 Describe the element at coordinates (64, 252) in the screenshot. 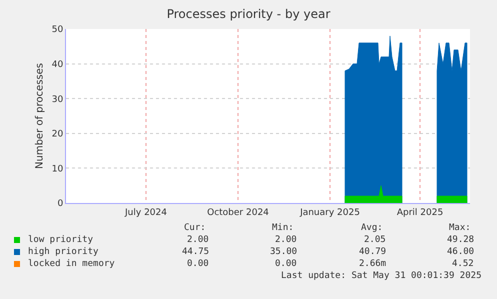

I see `legend-label: high priority` at that location.